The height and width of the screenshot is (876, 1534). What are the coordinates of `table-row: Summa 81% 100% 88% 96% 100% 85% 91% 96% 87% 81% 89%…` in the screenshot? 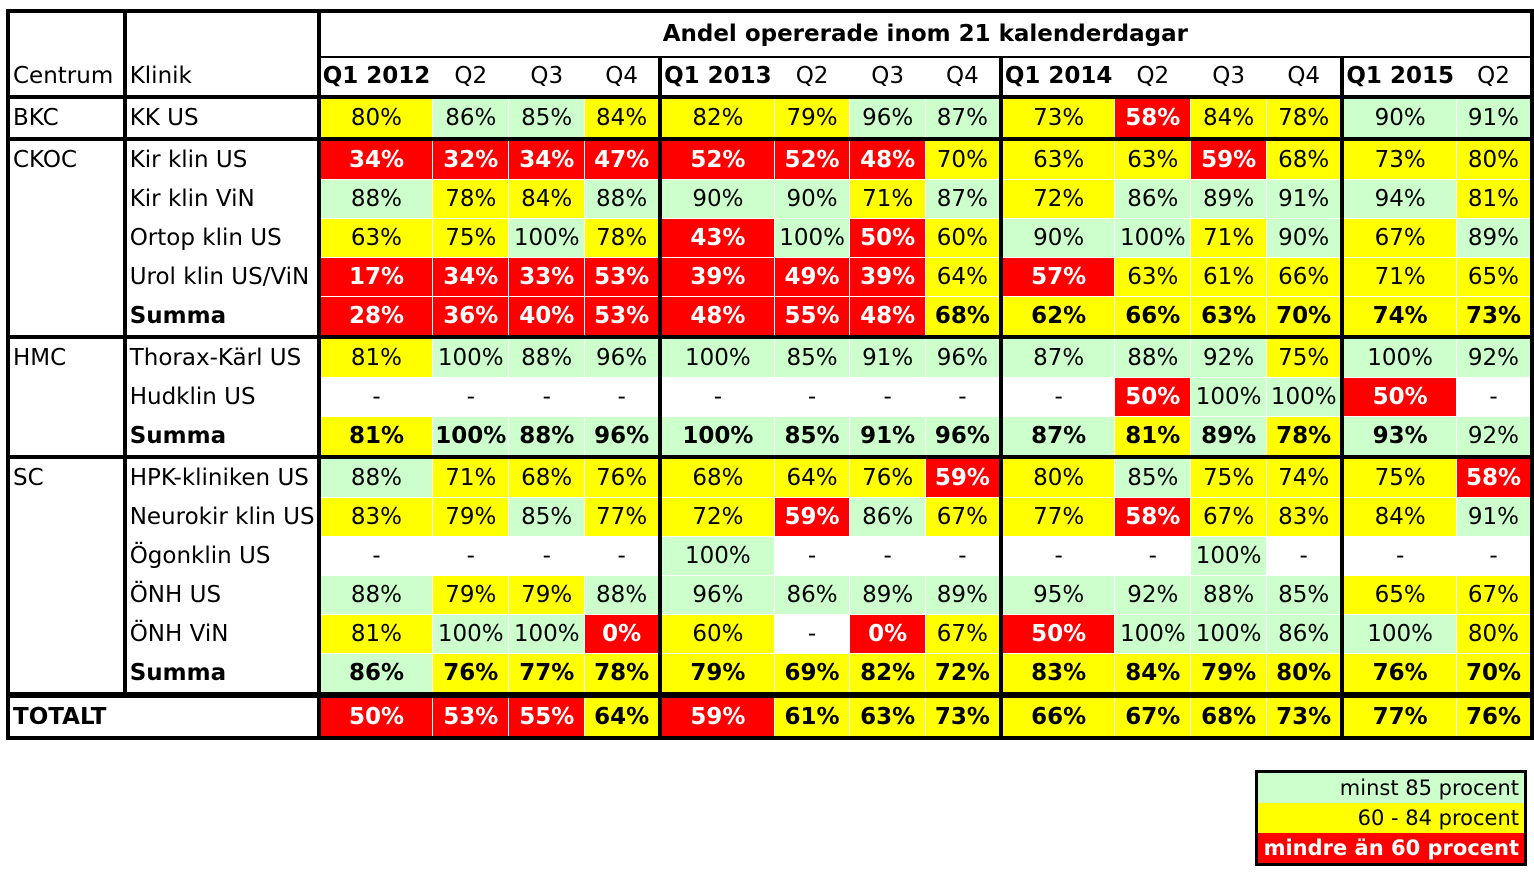 It's located at (771, 437).